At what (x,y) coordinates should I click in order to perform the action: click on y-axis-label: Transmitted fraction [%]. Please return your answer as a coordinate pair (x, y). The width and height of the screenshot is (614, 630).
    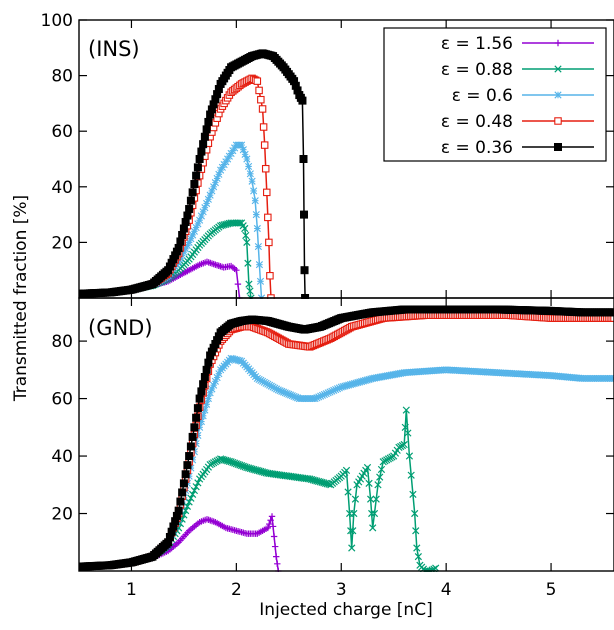
    Looking at the image, I should click on (21, 298).